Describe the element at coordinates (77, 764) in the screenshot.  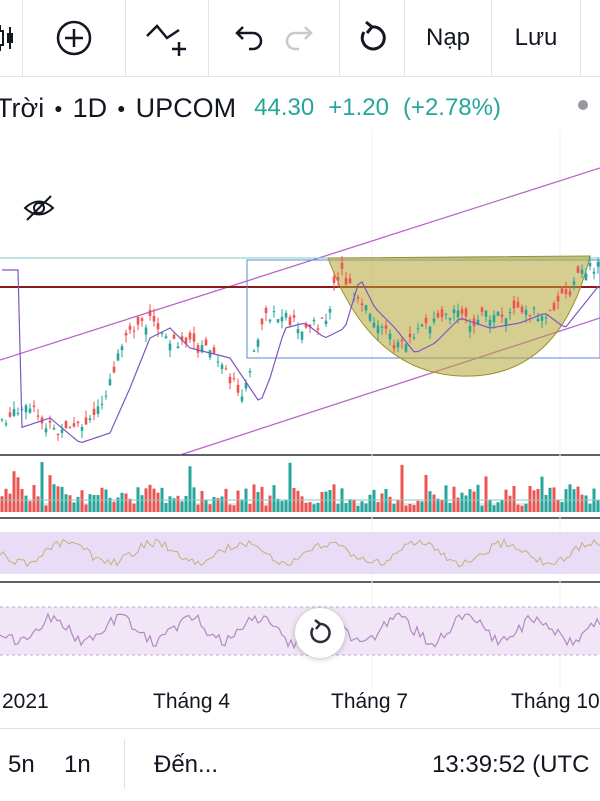
I see `range-1y-button: 1n` at that location.